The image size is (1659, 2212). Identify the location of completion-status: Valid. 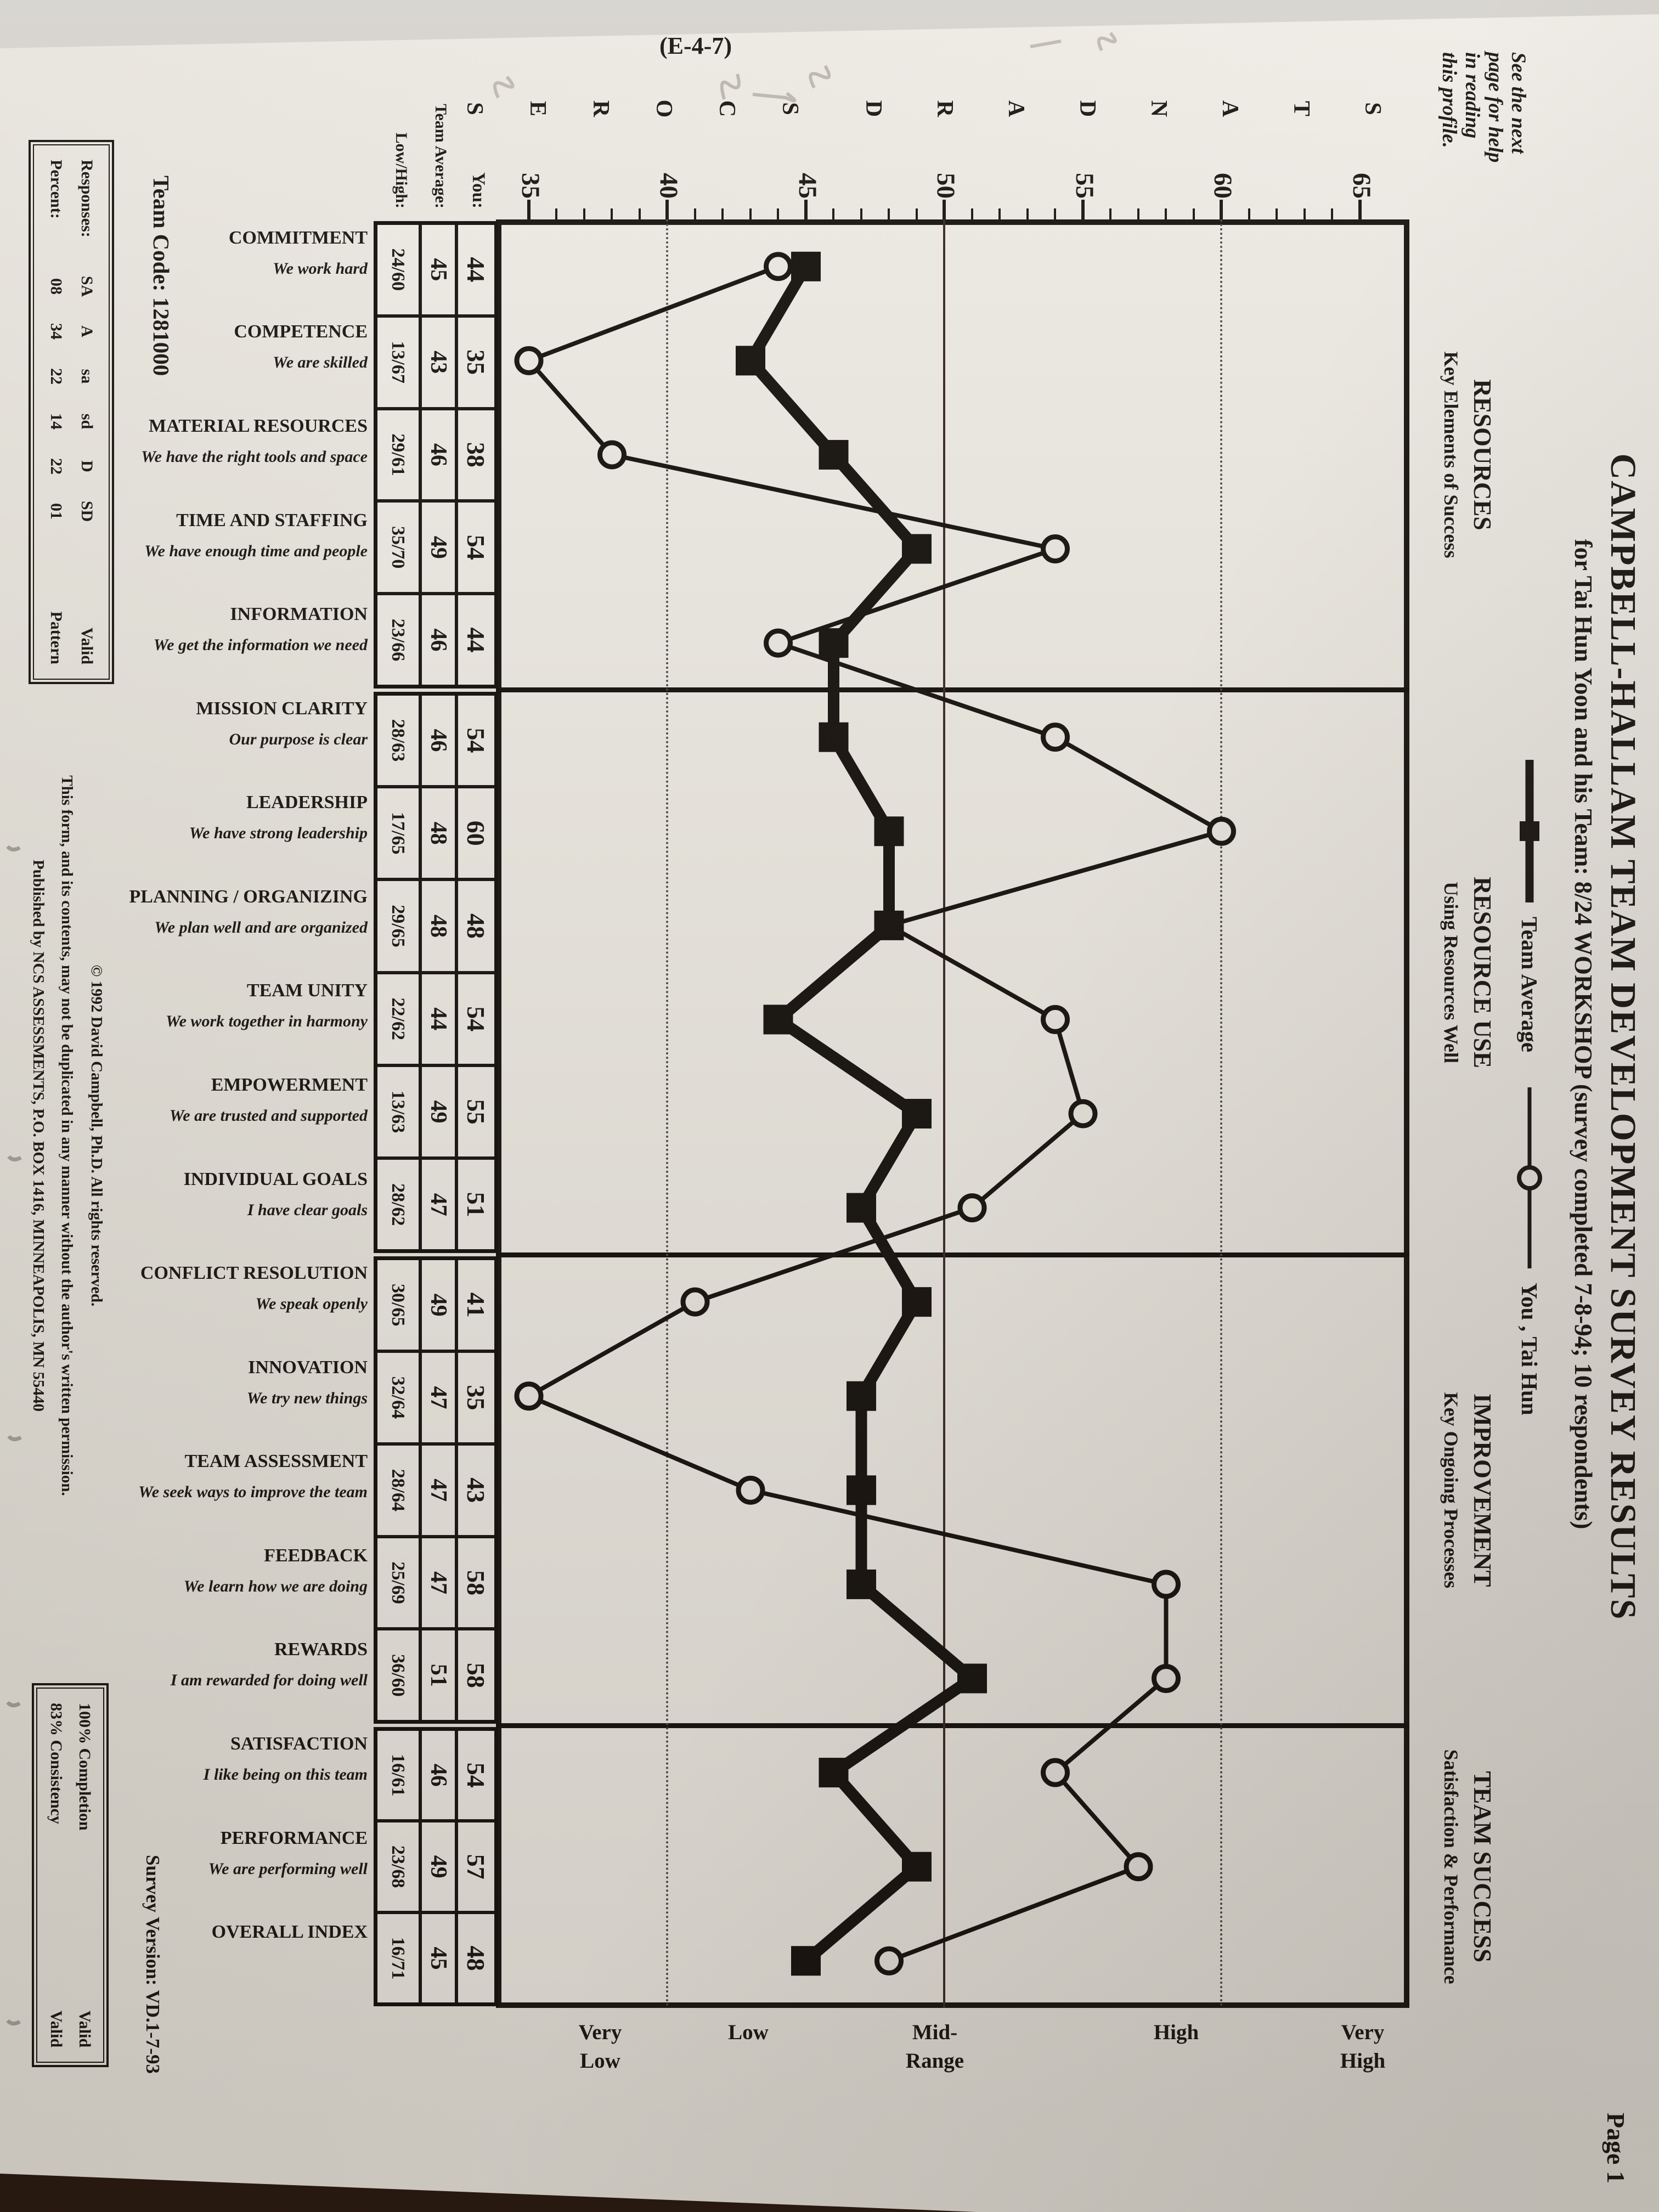
(84, 2029).